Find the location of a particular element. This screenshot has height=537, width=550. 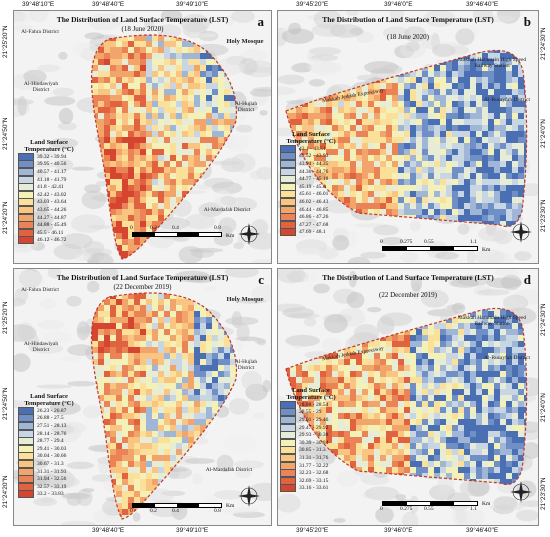

legend-row: 44.88 - 45.49 is located at coordinates (49, 225).